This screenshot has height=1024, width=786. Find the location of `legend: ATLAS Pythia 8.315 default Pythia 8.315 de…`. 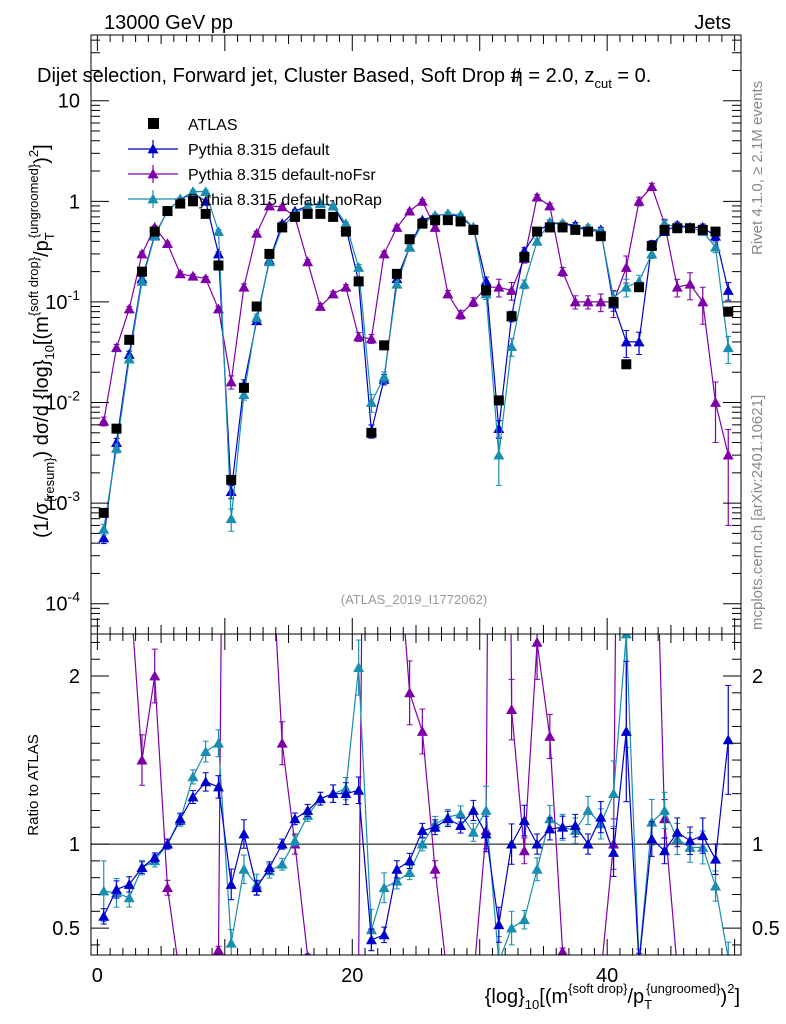

legend: ATLAS Pythia 8.315 default Pythia 8.315 de… is located at coordinates (255, 163).